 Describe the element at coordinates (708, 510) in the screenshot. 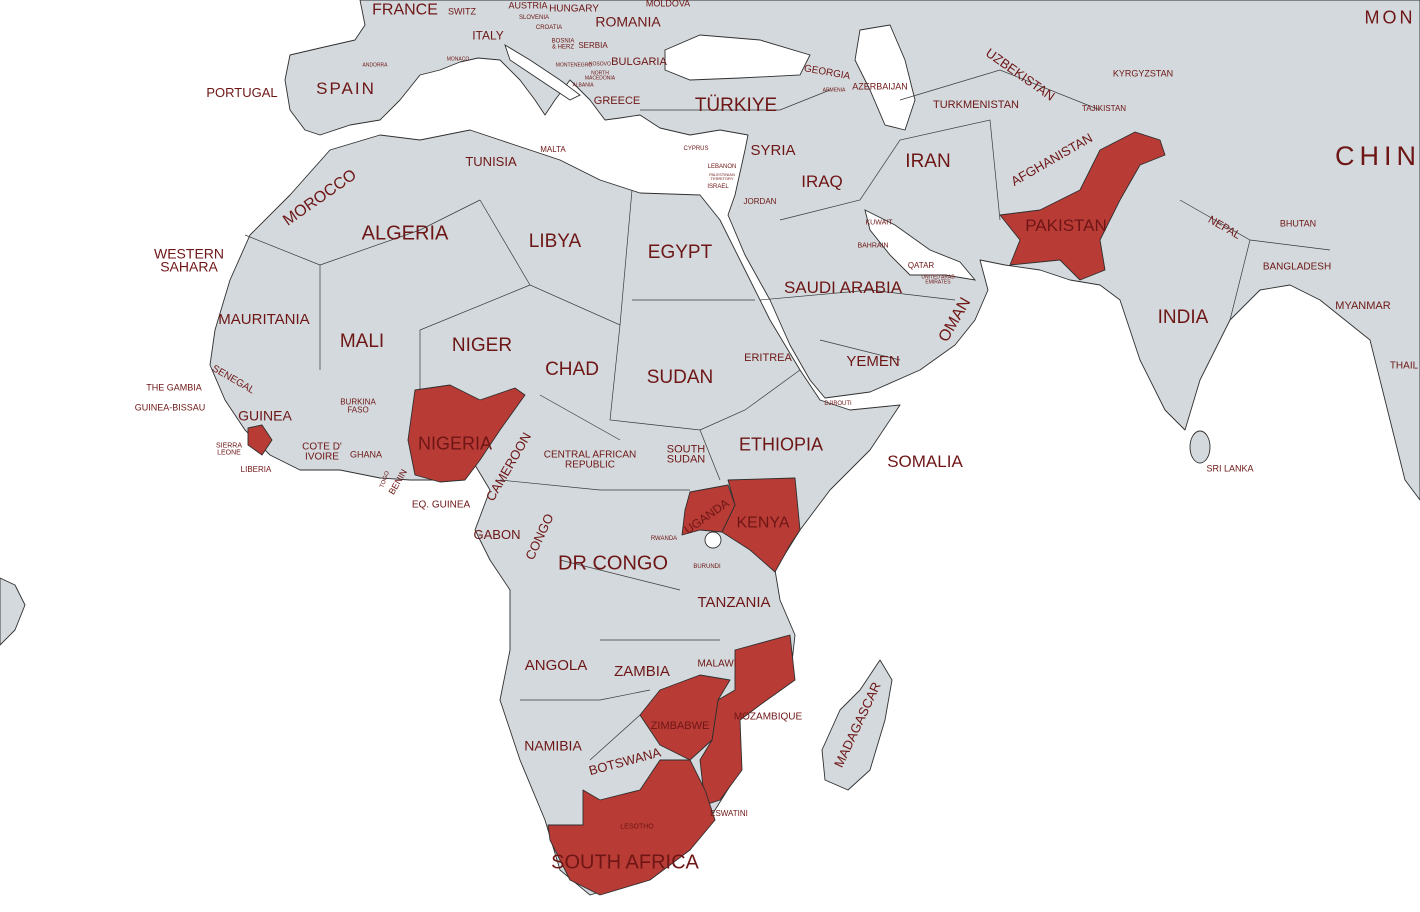

I see `country-uganda` at that location.